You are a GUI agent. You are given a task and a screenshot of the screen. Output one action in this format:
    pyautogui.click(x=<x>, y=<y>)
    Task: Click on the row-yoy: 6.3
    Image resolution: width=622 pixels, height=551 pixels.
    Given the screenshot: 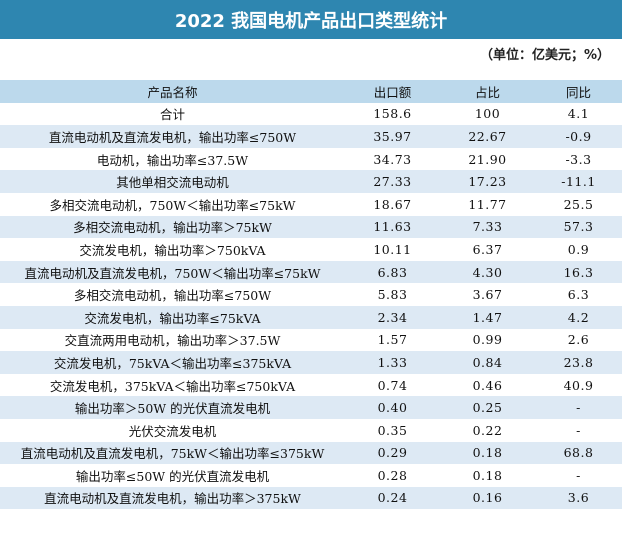 What is the action you would take?
    pyautogui.click(x=578, y=295)
    